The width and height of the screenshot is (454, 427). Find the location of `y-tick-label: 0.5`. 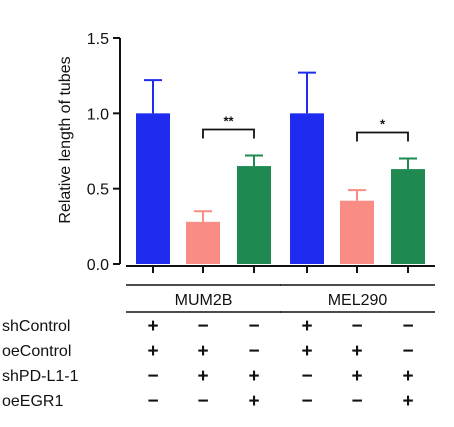

y-tick-label: 0.5 is located at coordinates (98, 190).